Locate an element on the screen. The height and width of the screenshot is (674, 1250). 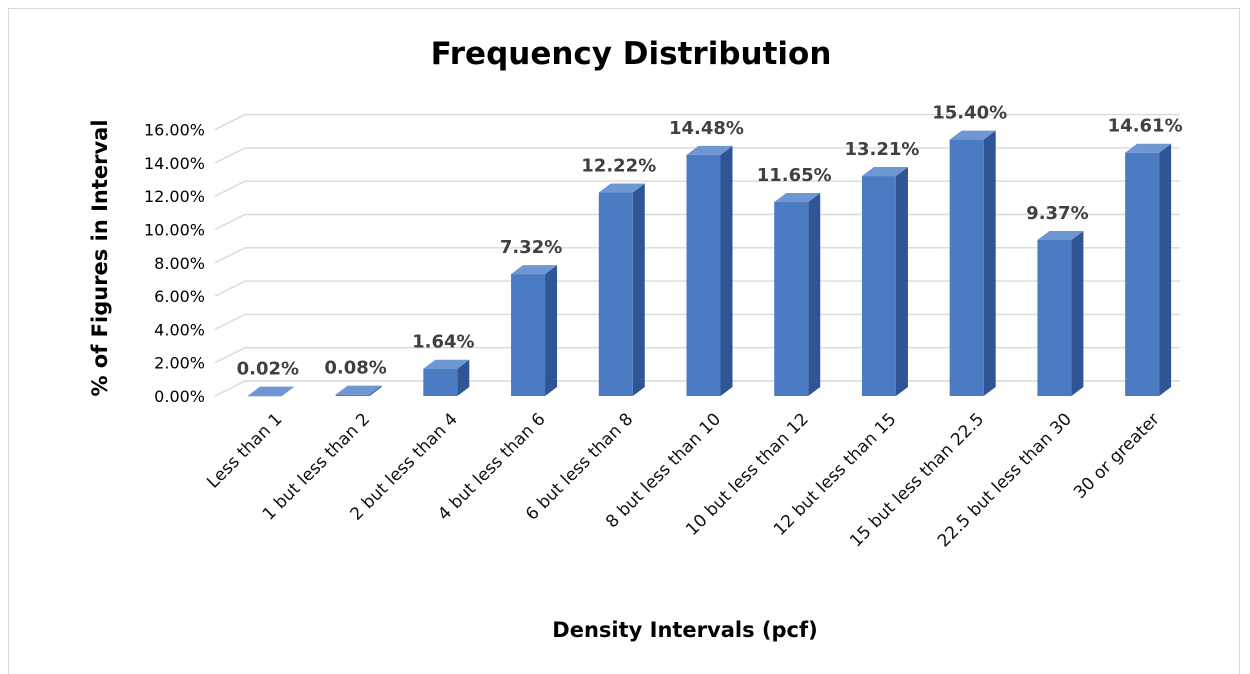
y-tick-label: 2.00% is located at coordinates (179, 363).